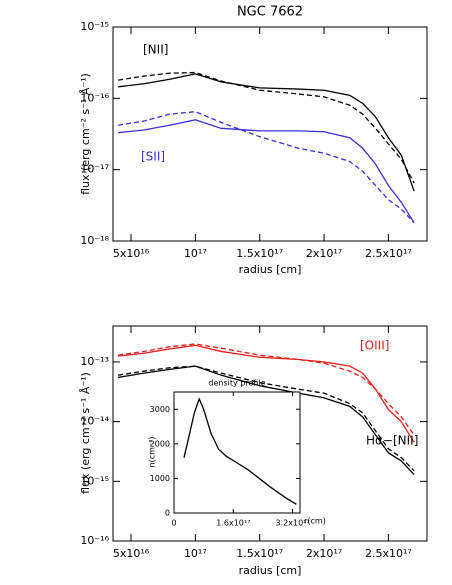 This screenshot has height=585, width=452. What do you see at coordinates (94, 421) in the screenshot?
I see `y-tick-label: 10⁻¹⁴` at bounding box center [94, 421].